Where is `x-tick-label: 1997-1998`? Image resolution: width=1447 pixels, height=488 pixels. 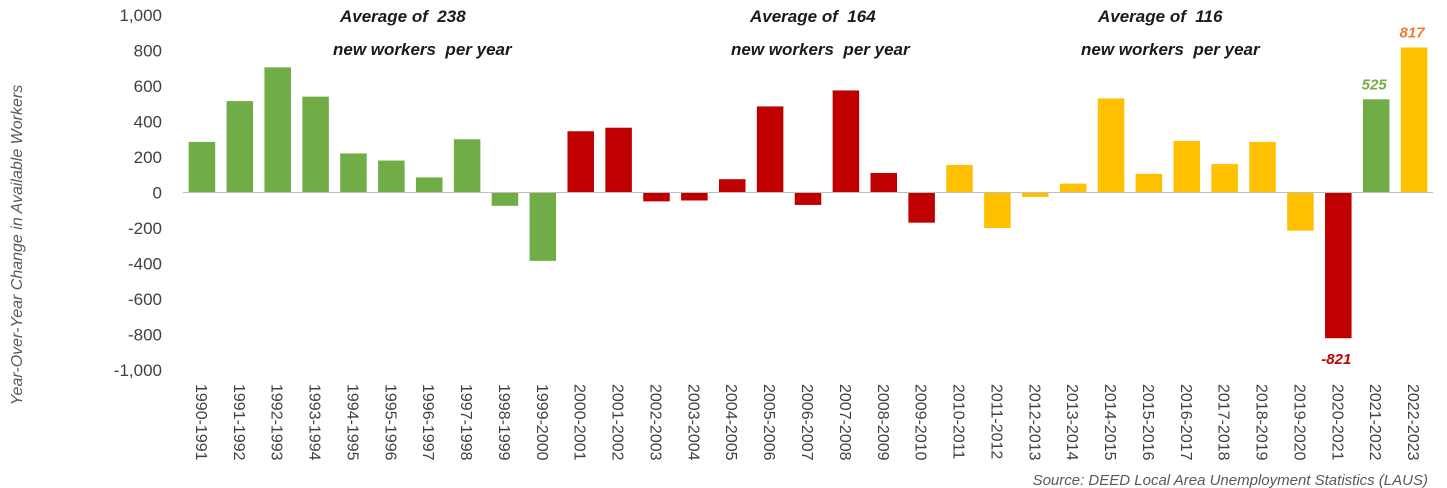
x-tick-label: 1997-1998 is located at coordinates (465, 422).